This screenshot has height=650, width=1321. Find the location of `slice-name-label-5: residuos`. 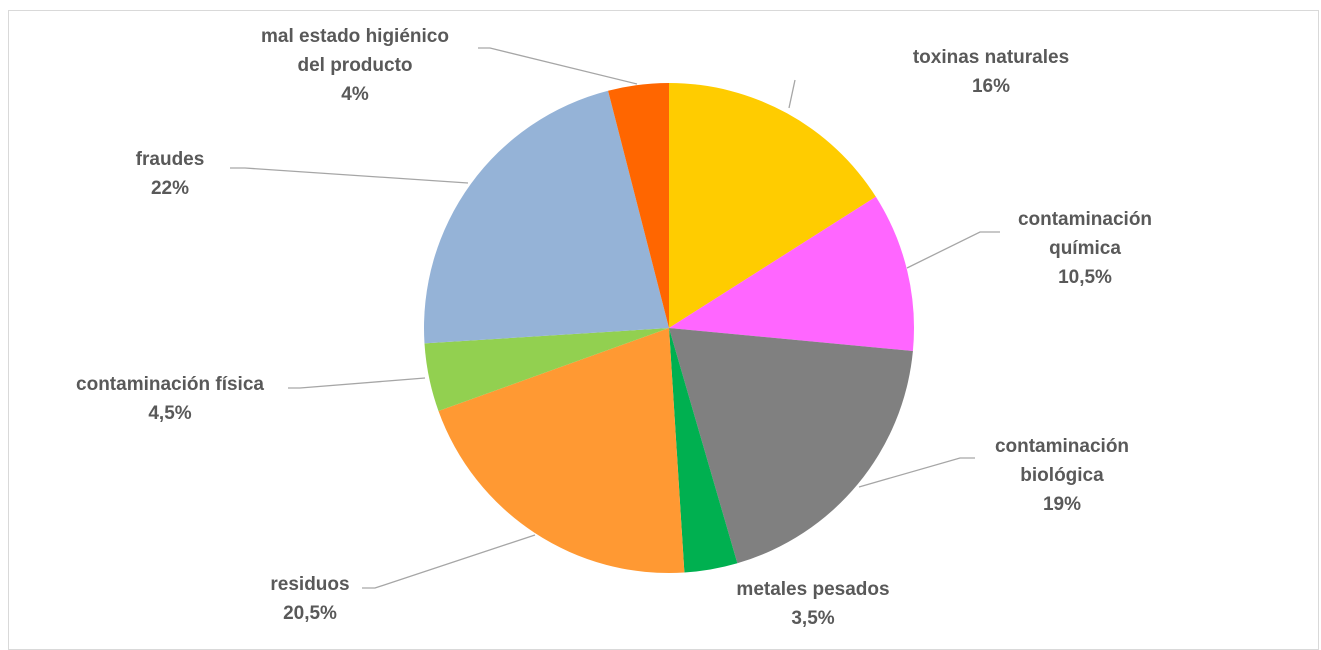

slice-name-label-5: residuos is located at coordinates (309, 584).